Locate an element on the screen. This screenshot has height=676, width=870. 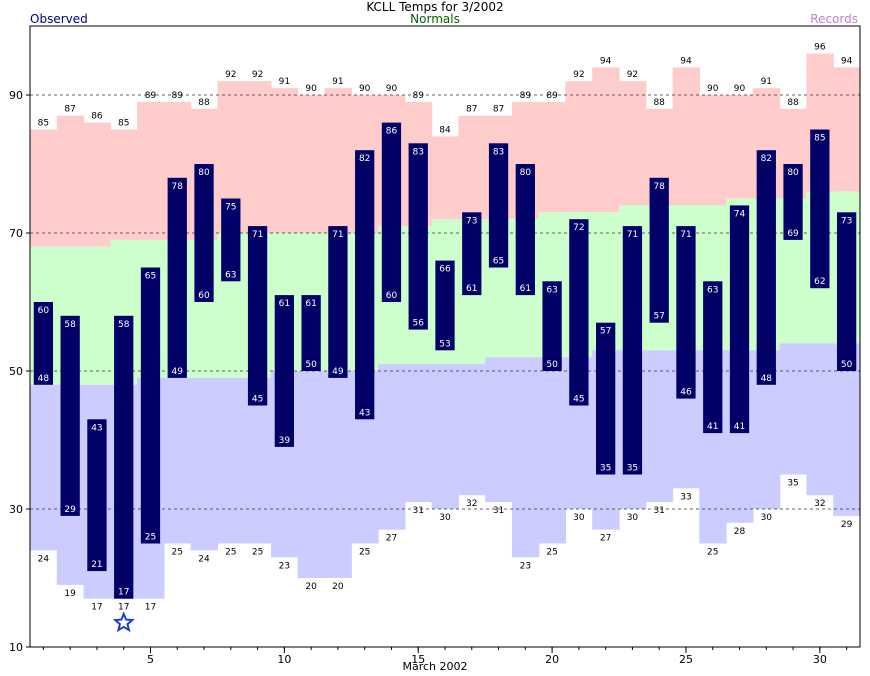
record-high-label: 85 is located at coordinates (123, 124).